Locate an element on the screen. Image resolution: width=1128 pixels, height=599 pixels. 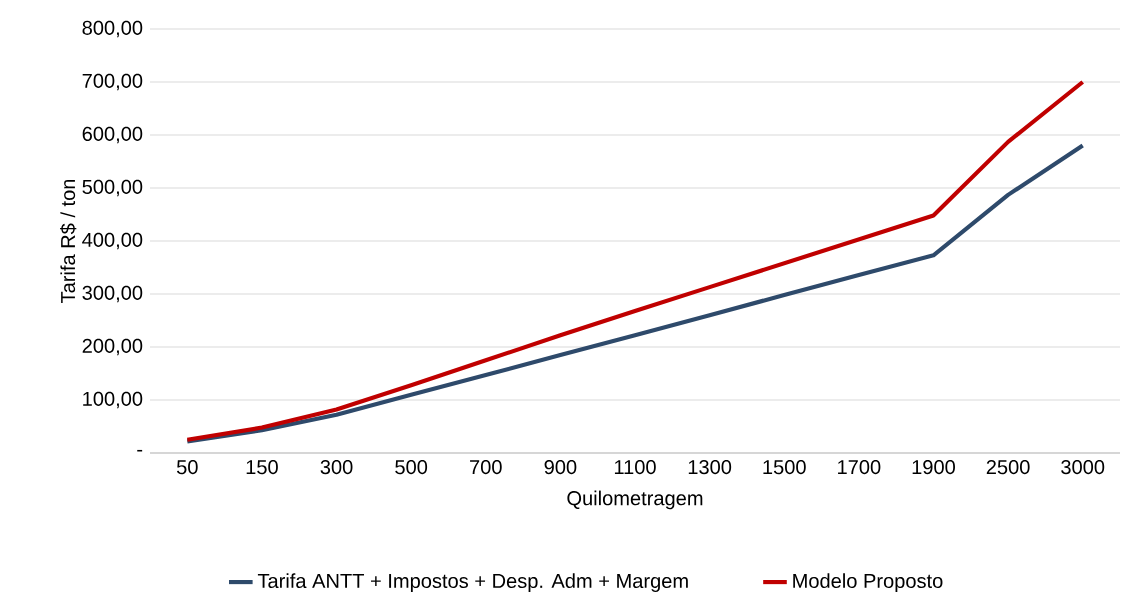
legend-label: Modelo Proposto is located at coordinates (868, 582).